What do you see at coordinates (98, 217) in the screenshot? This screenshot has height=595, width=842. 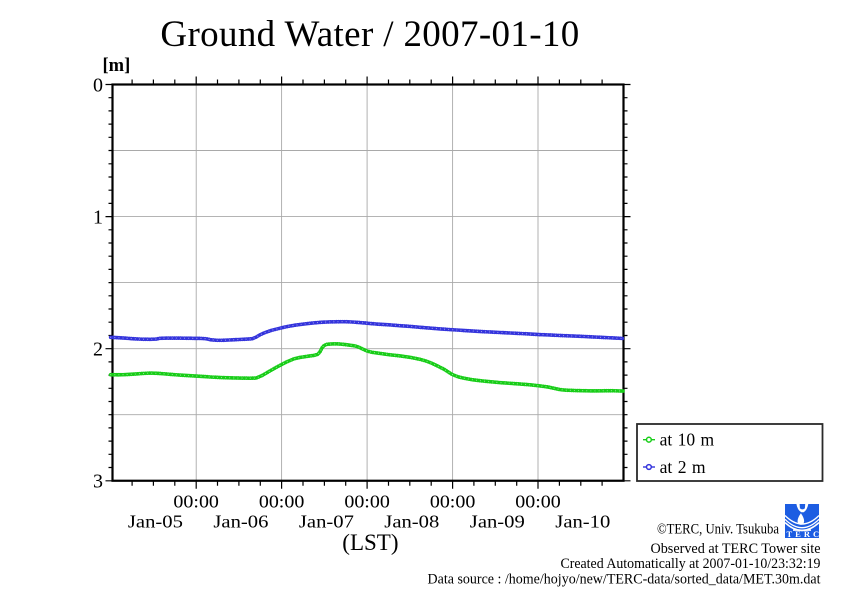 I see `svg-text: 1` at bounding box center [98, 217].